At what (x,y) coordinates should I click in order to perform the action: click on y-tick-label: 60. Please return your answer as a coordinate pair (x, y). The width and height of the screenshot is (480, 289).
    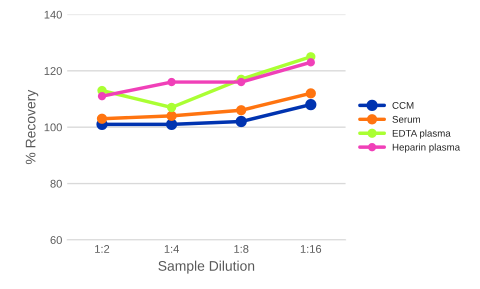
    Looking at the image, I should click on (56, 240).